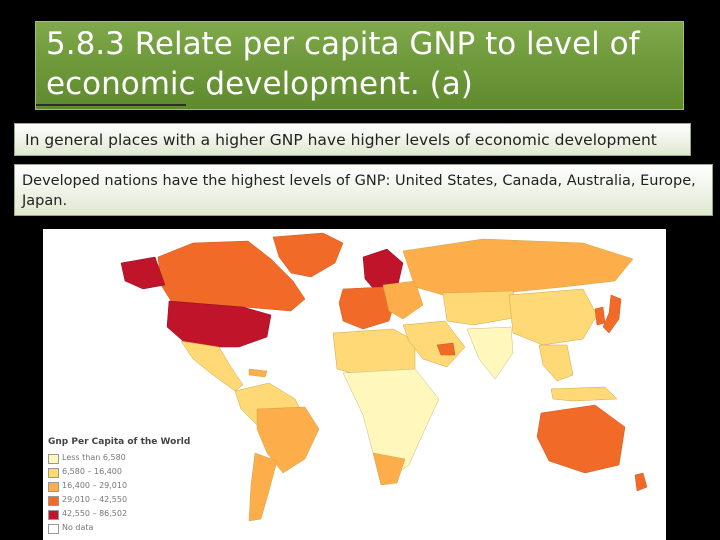 This screenshot has height=540, width=720. Describe the element at coordinates (95, 513) in the screenshot. I see `legend-label: 42,550 – 86,502` at that location.